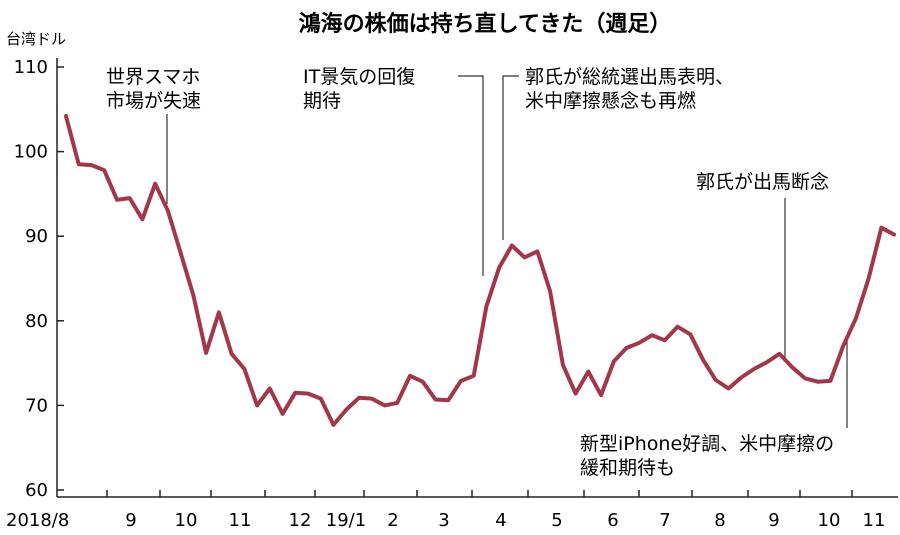  What do you see at coordinates (719, 520) in the screenshot?
I see `x-tick-label: 8` at bounding box center [719, 520].